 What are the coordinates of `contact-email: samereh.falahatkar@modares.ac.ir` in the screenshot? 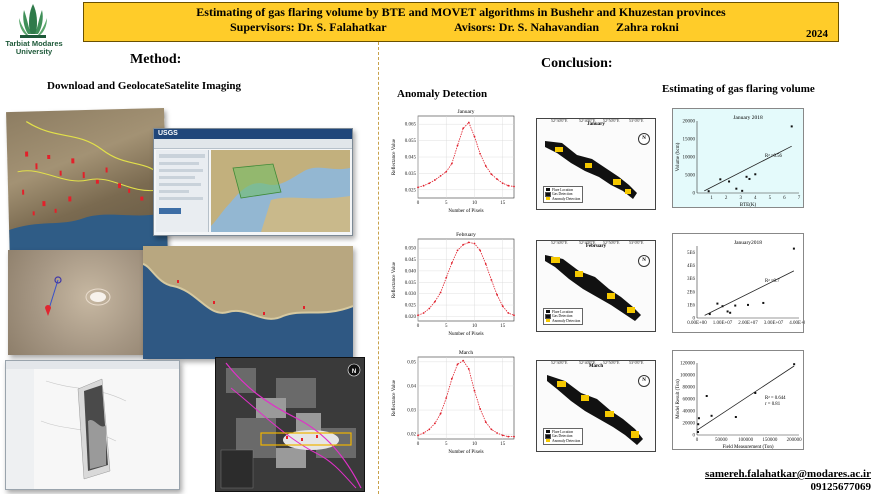 It's located at (788, 474).